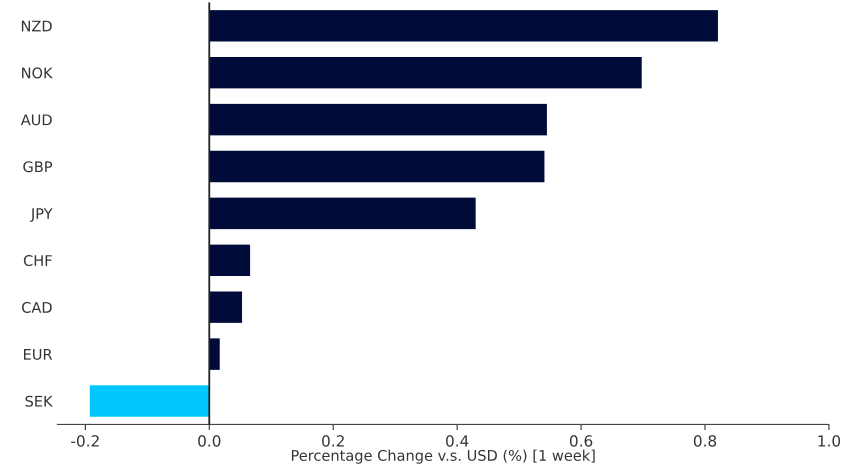  I want to click on y-tick-label: CAD, so click(37, 307).